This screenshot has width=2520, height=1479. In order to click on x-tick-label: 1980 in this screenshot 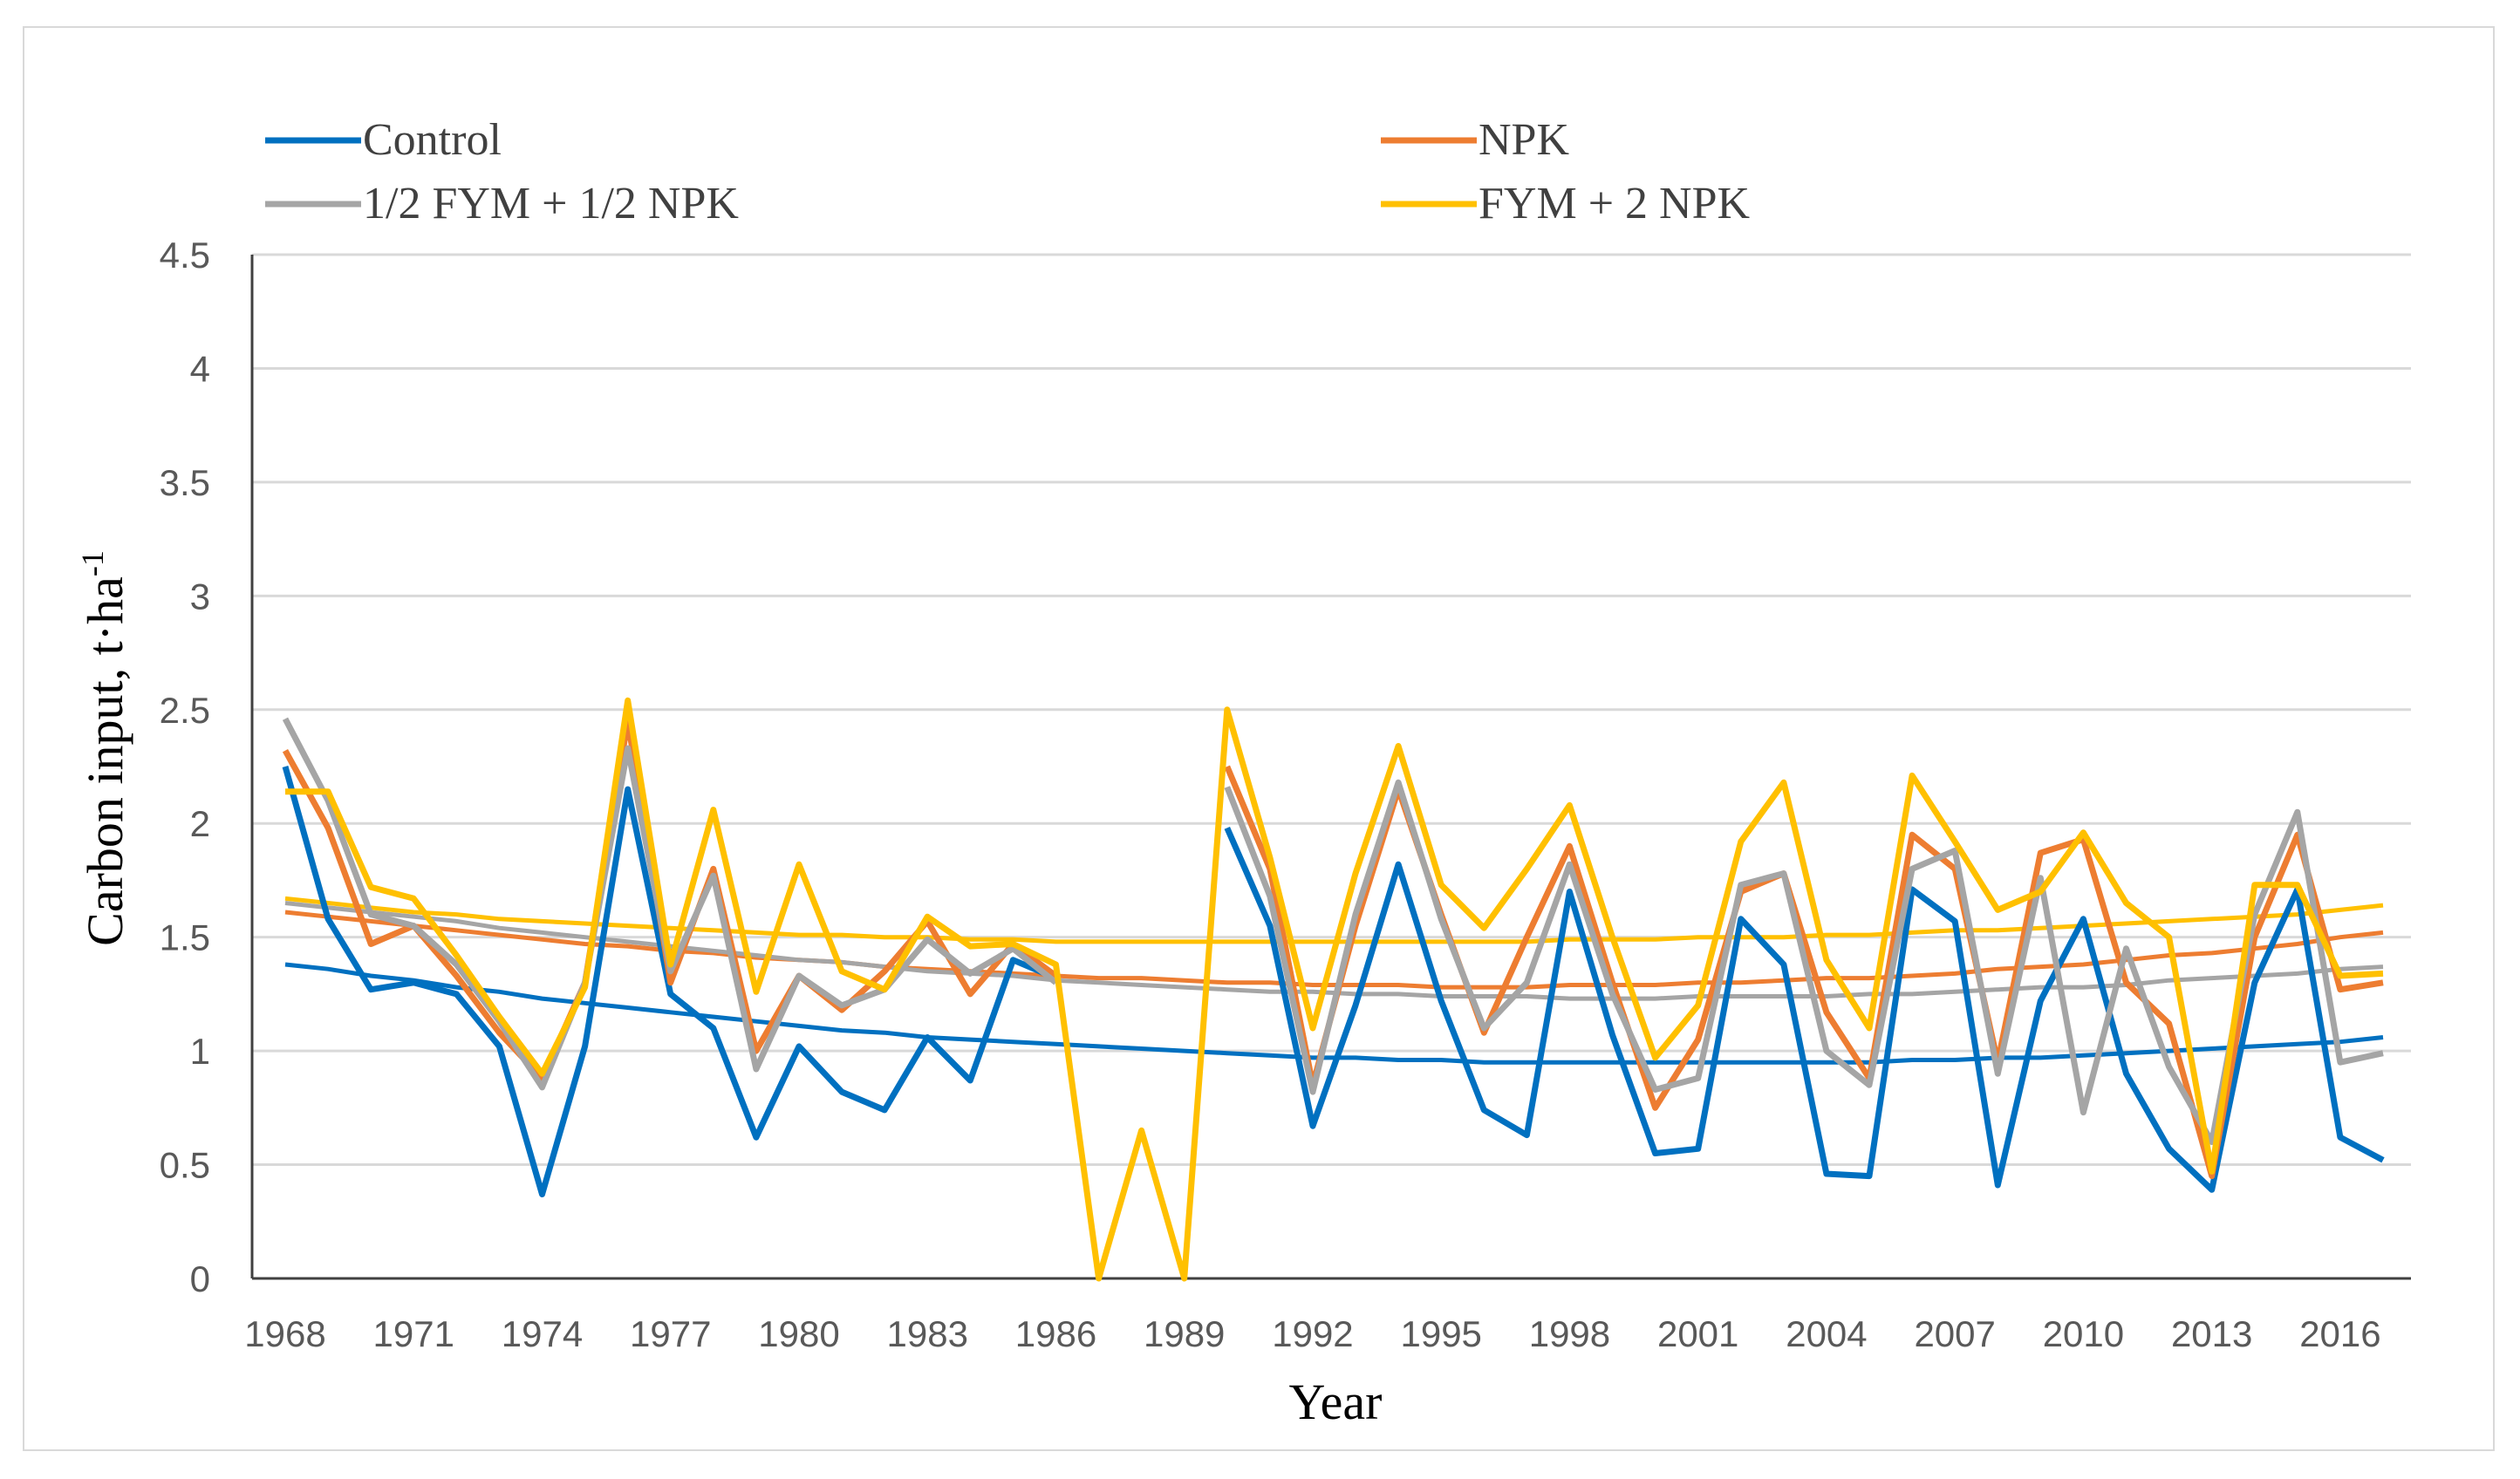, I will do `click(798, 1333)`.